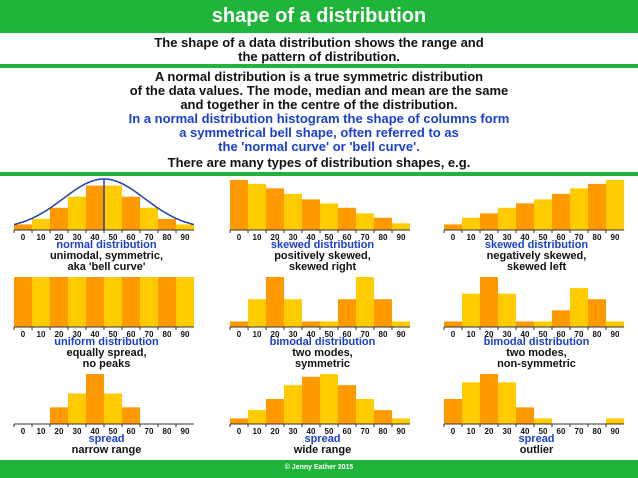 The image size is (638, 478). What do you see at coordinates (536, 245) in the screenshot?
I see `chart-title-skew-left: skewed distribution` at bounding box center [536, 245].